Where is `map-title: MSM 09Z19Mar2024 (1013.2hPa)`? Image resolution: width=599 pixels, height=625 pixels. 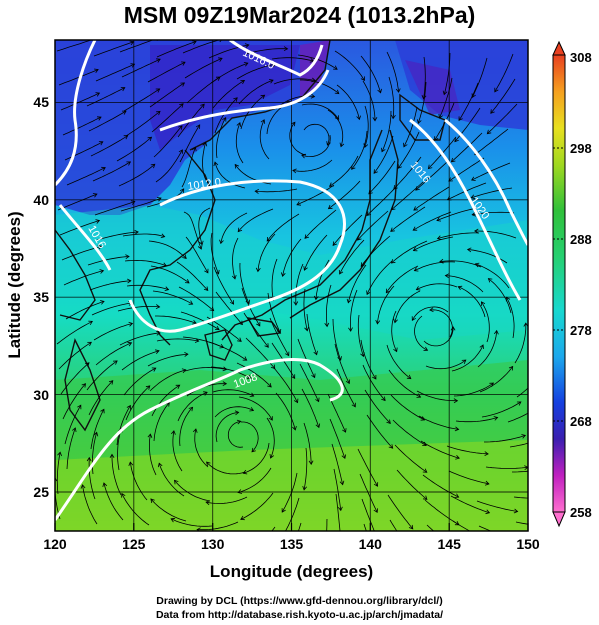 map-title: MSM 09Z19Mar2024 (1013.2hPa) is located at coordinates (299, 15).